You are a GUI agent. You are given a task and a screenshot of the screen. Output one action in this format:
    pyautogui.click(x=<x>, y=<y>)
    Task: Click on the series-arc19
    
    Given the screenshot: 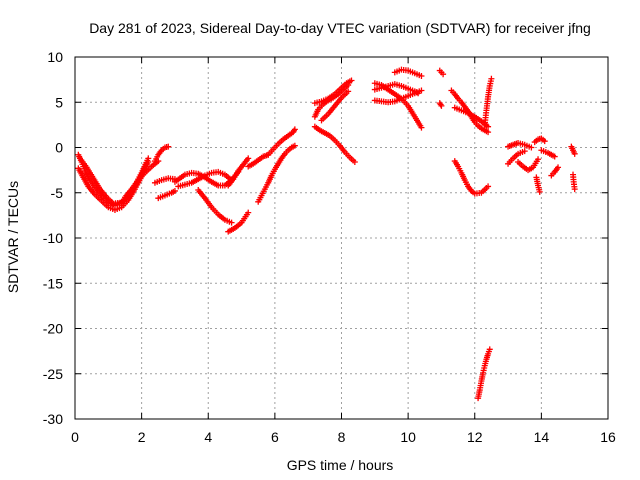 What is the action you would take?
    pyautogui.click(x=335, y=106)
    